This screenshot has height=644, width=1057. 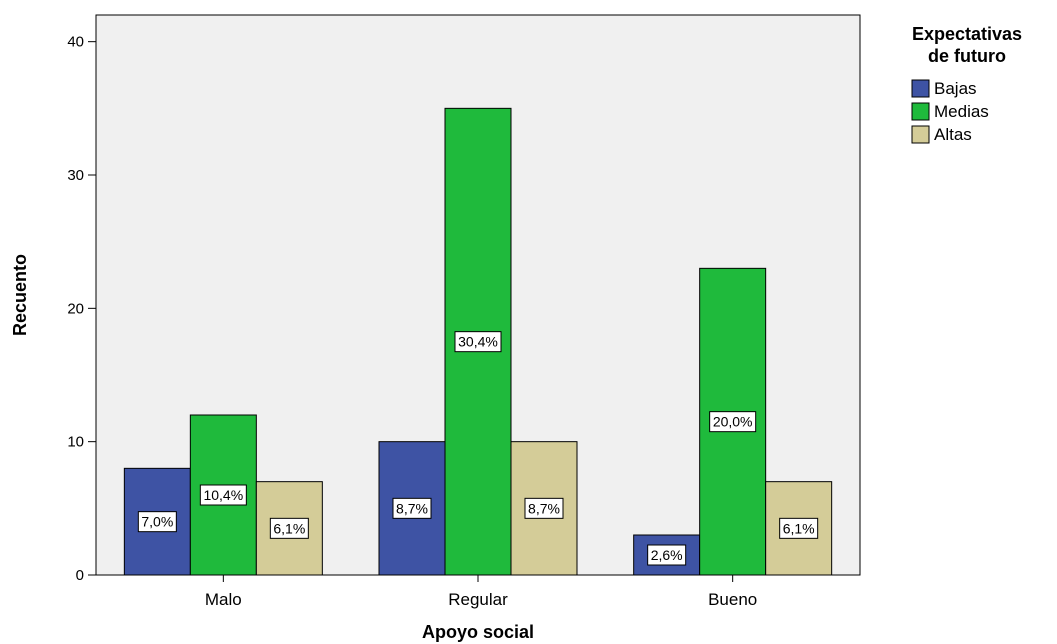 I want to click on y-tick-label-40: 40, so click(x=75, y=42).